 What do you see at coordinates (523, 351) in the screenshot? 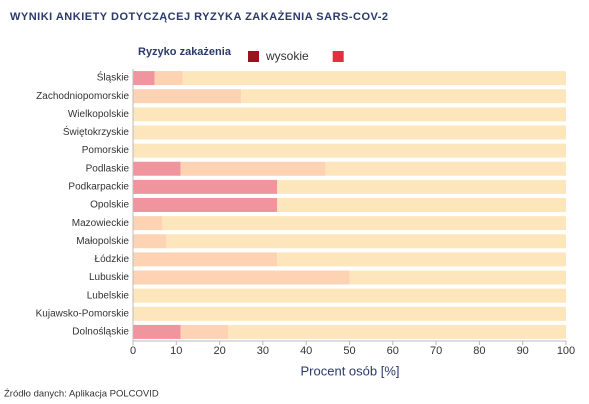
I see `x-tick-label: 90` at bounding box center [523, 351].